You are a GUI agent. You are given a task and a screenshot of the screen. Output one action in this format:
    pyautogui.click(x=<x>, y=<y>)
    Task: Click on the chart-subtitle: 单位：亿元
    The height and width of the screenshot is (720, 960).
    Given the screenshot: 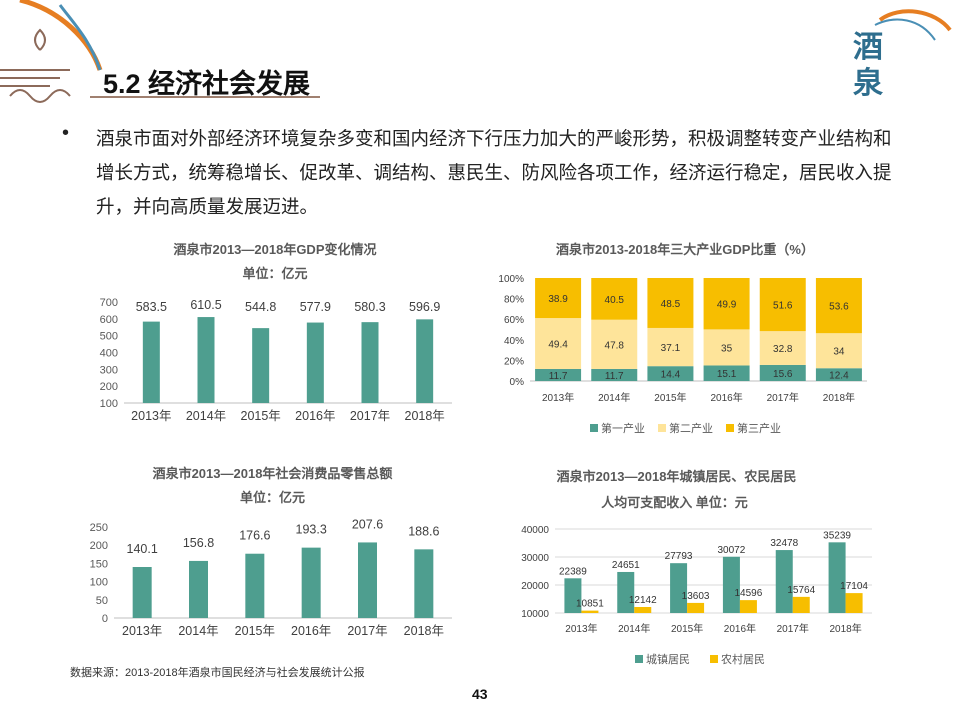 What is the action you would take?
    pyautogui.click(x=274, y=273)
    